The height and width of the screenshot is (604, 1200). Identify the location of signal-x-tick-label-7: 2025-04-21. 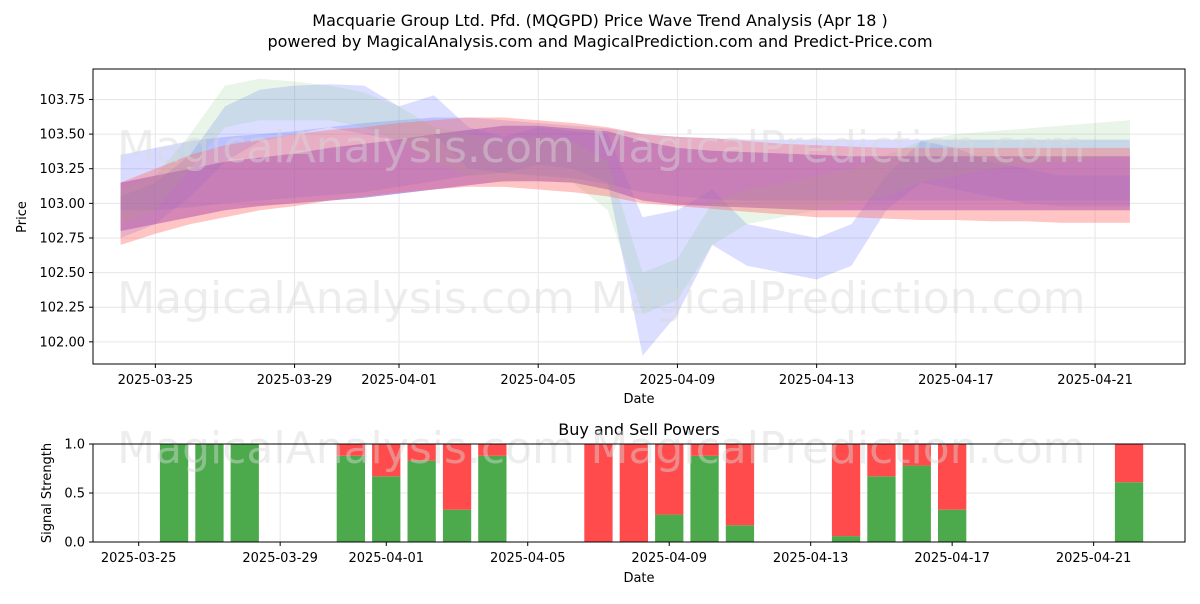
(1094, 558).